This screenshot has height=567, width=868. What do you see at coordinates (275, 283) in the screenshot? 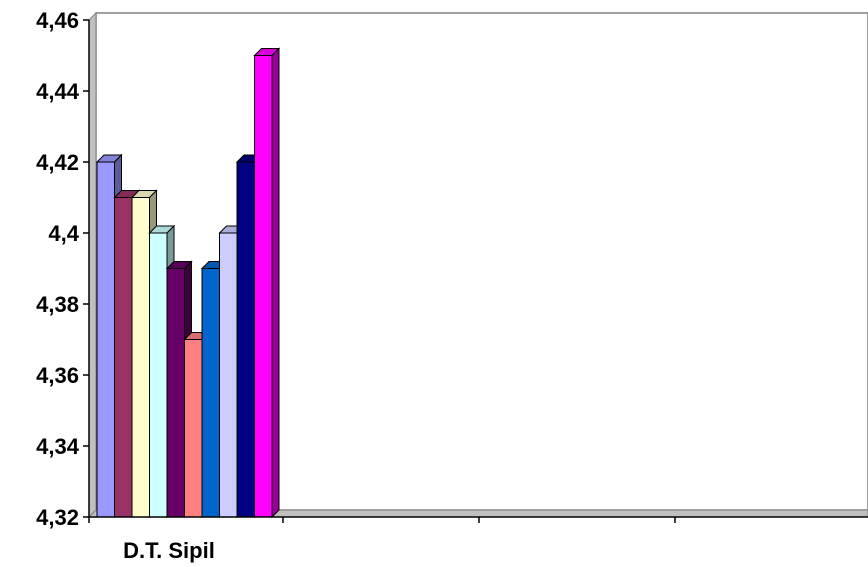
I see `bar-side` at bounding box center [275, 283].